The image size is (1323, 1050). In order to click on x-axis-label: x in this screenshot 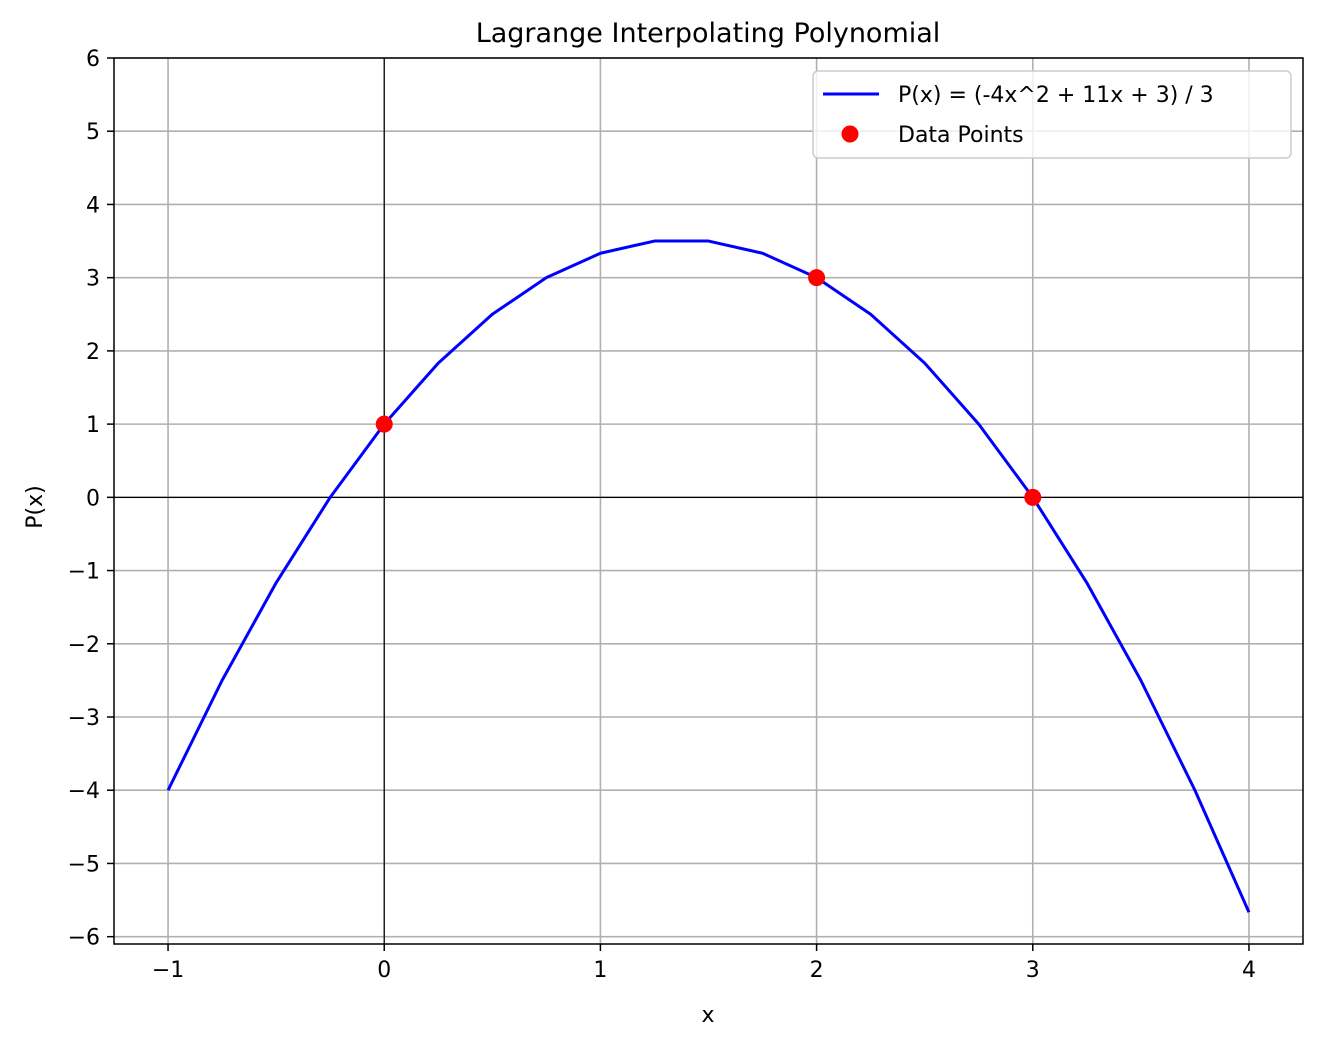, I will do `click(707, 1015)`.